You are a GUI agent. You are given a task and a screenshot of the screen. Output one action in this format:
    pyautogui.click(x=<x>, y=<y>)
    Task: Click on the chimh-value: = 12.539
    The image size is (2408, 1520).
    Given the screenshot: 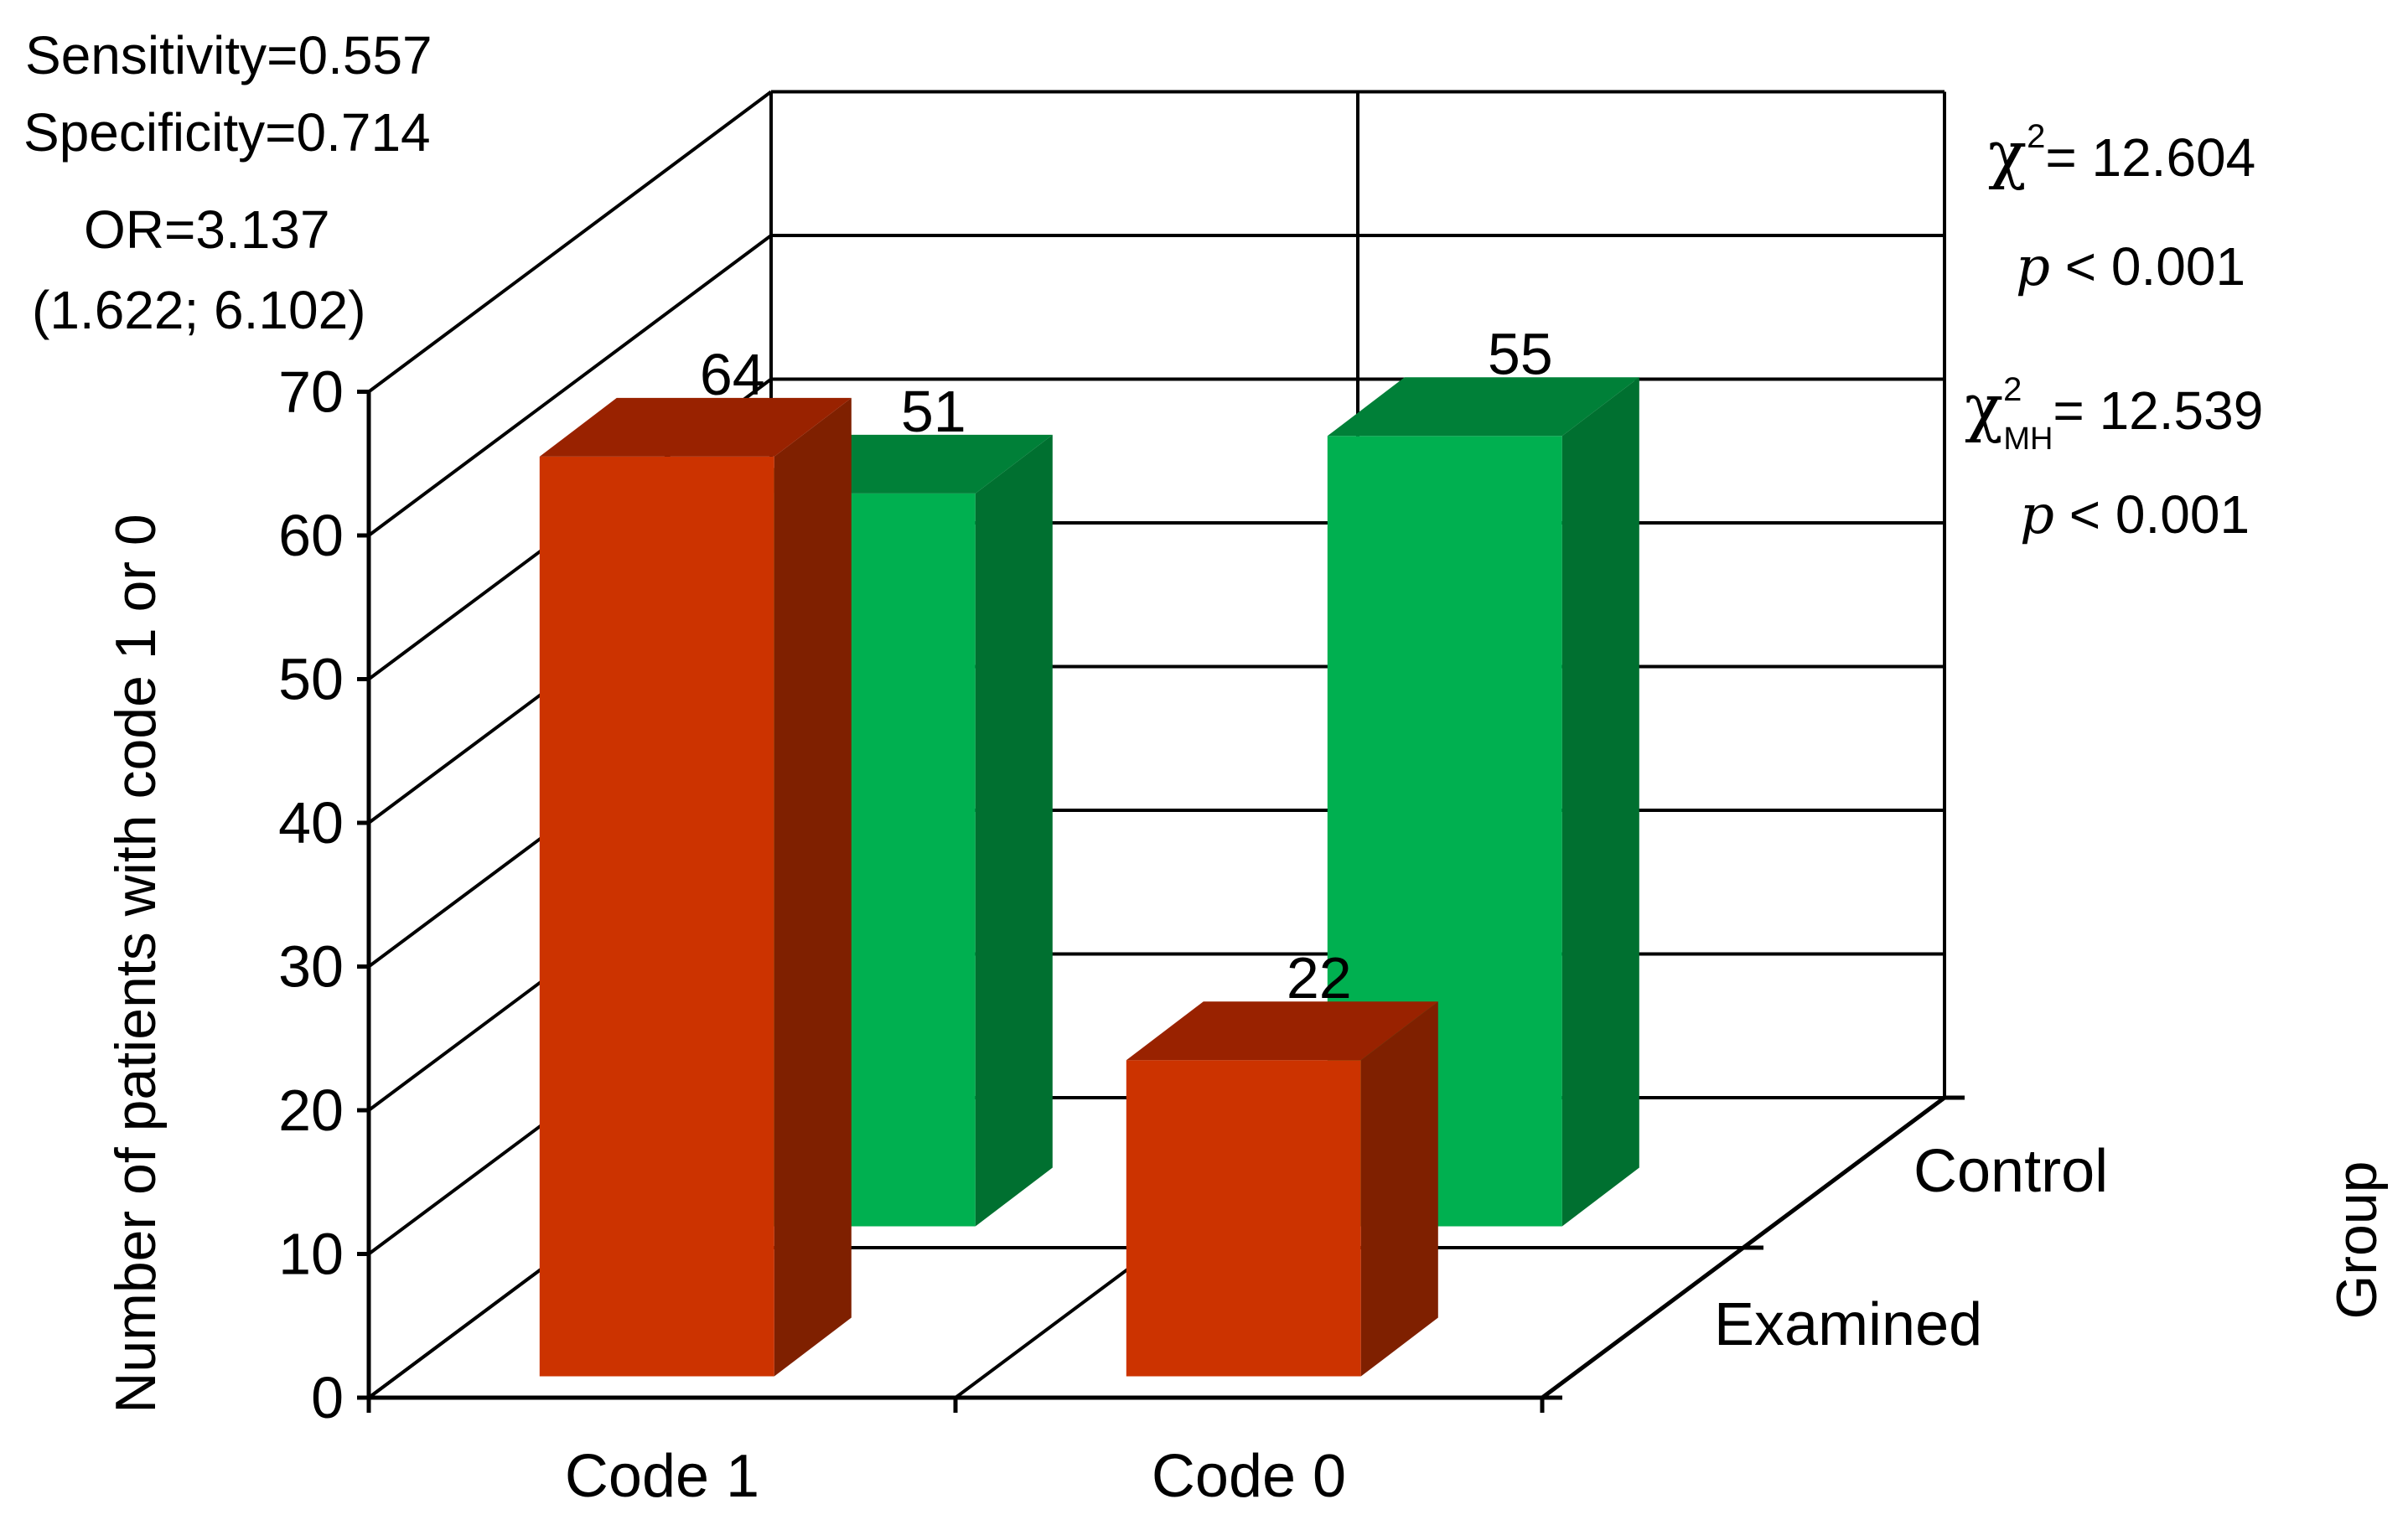 What is the action you would take?
    pyautogui.click(x=2158, y=410)
    